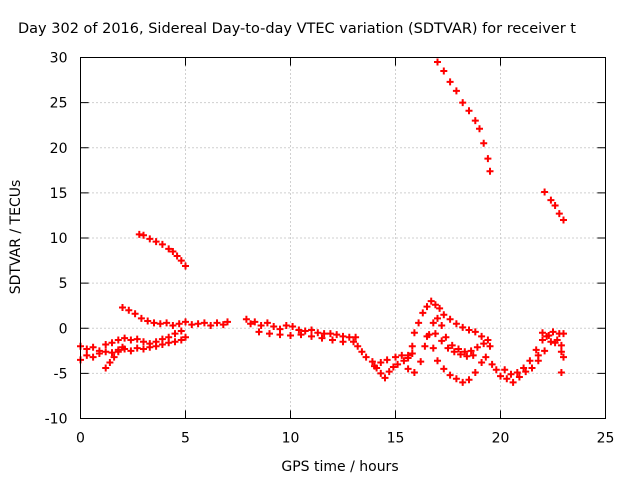  What do you see at coordinates (606, 439) in the screenshot?
I see `x-tick-label: 25` at bounding box center [606, 439].